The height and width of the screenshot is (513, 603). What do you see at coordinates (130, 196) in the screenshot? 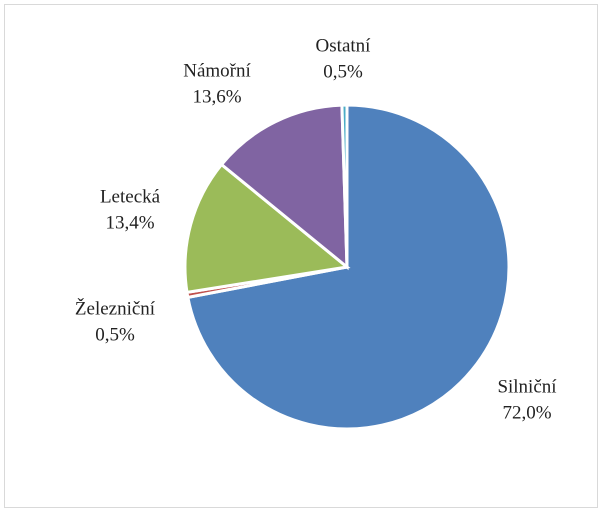
I see `slice-label: Letecká` at bounding box center [130, 196].